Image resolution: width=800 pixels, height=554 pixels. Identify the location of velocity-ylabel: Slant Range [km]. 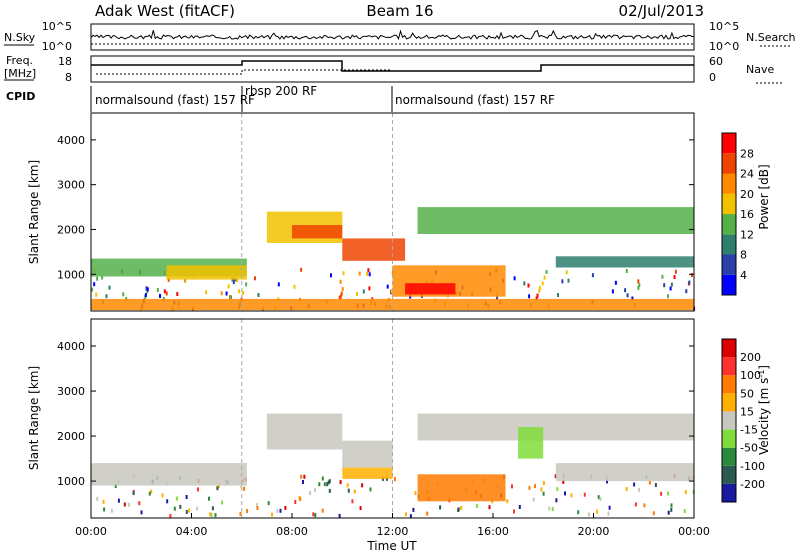
(34, 418).